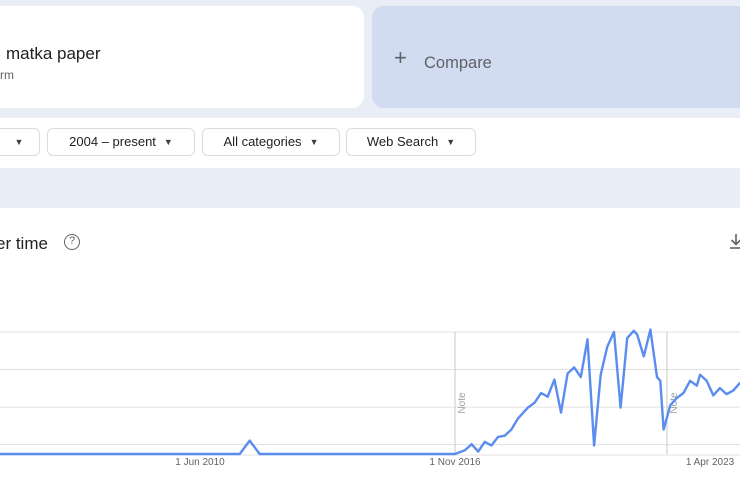 This screenshot has width=740, height=500. What do you see at coordinates (112, 141) in the screenshot?
I see `time-range-label: 2004 – present` at bounding box center [112, 141].